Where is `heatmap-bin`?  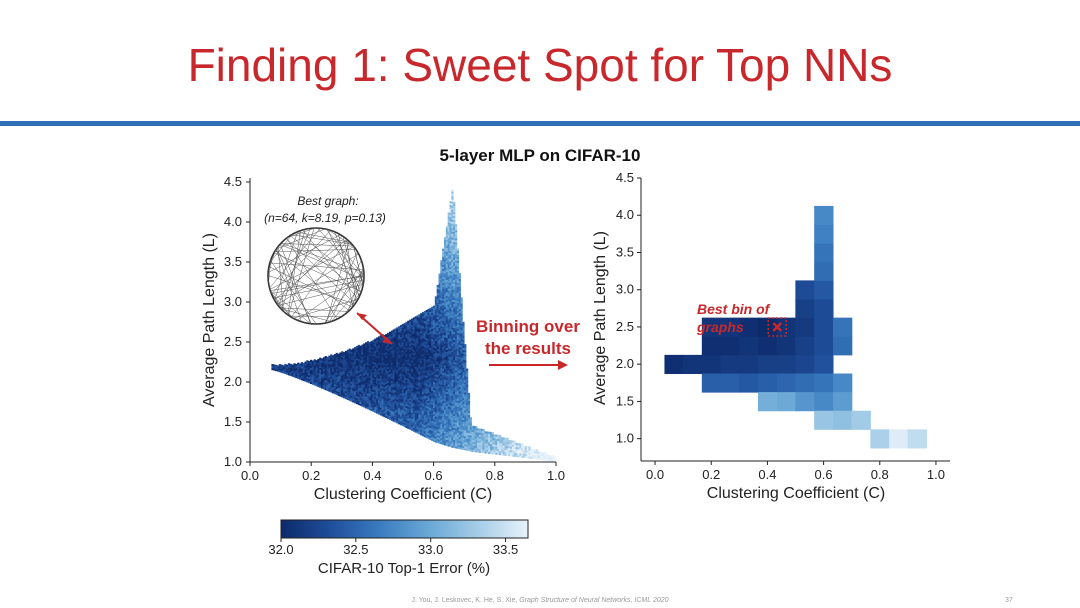 heatmap-bin is located at coordinates (730, 364).